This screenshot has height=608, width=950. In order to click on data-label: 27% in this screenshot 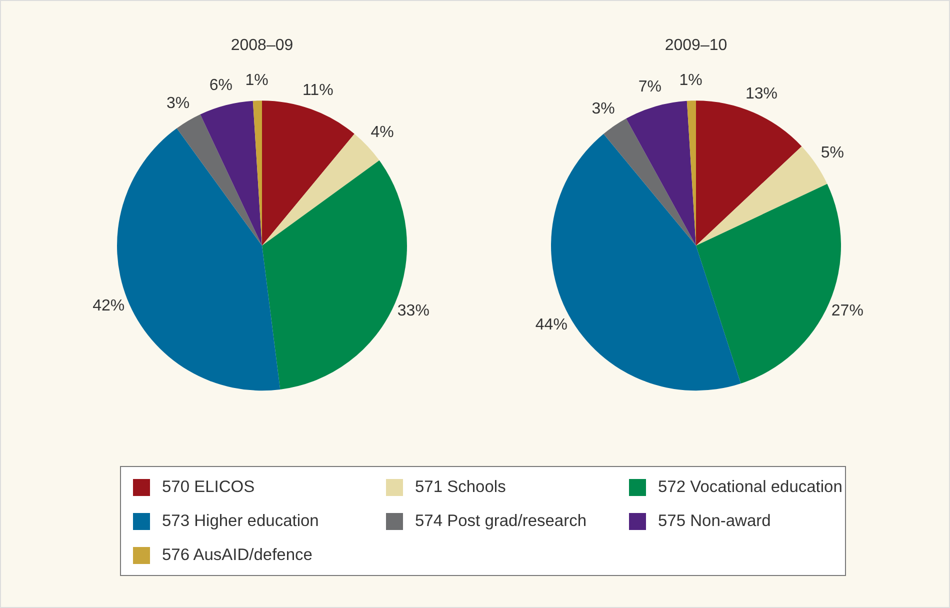, I will do `click(847, 311)`.